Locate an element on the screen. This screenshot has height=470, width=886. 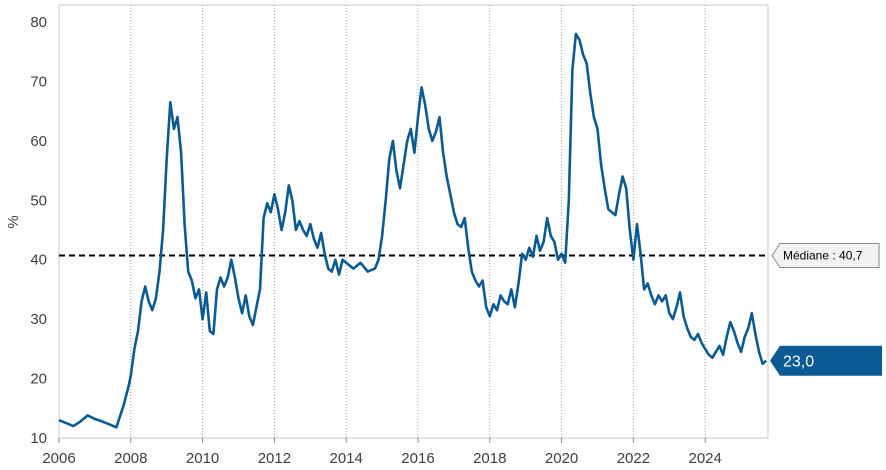
x-tick-label: 2012 is located at coordinates (274, 458).